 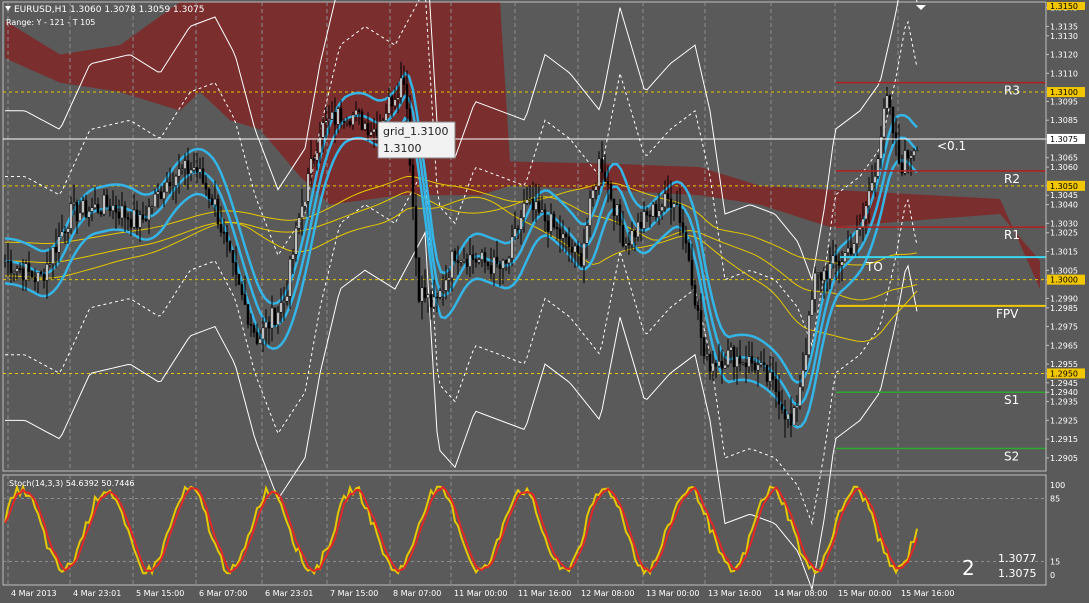 I want to click on price-tick-label: 1.3110, so click(x=1064, y=73).